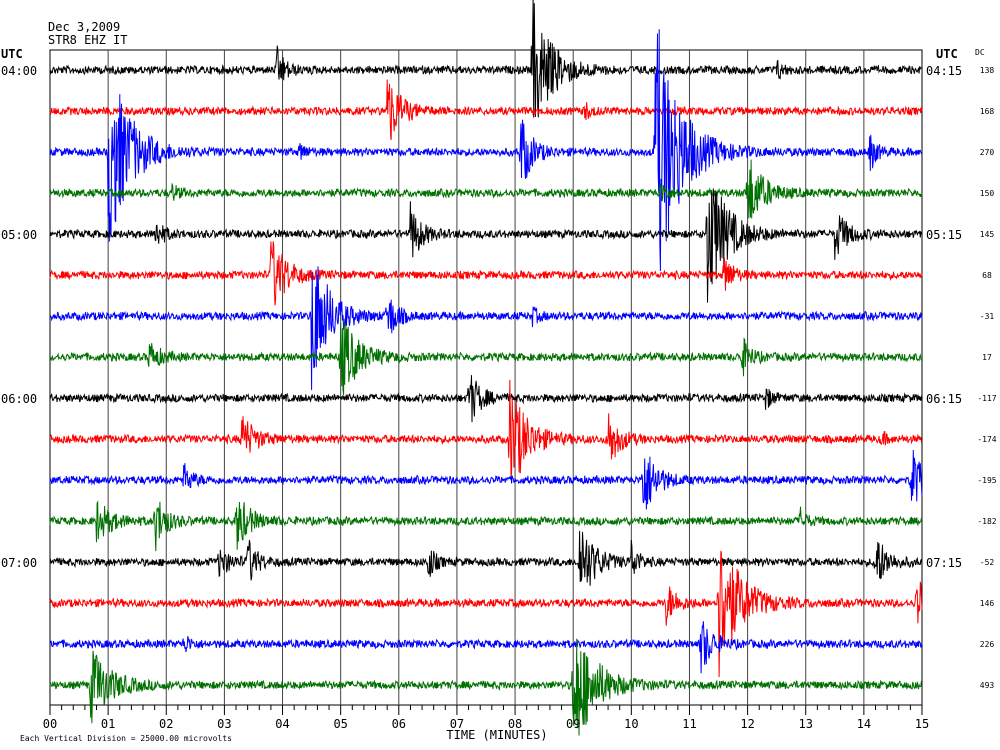 Image resolution: width=1000 pixels, height=750 pixels. Describe the element at coordinates (166, 724) in the screenshot. I see `x-tick-label: 02` at that location.